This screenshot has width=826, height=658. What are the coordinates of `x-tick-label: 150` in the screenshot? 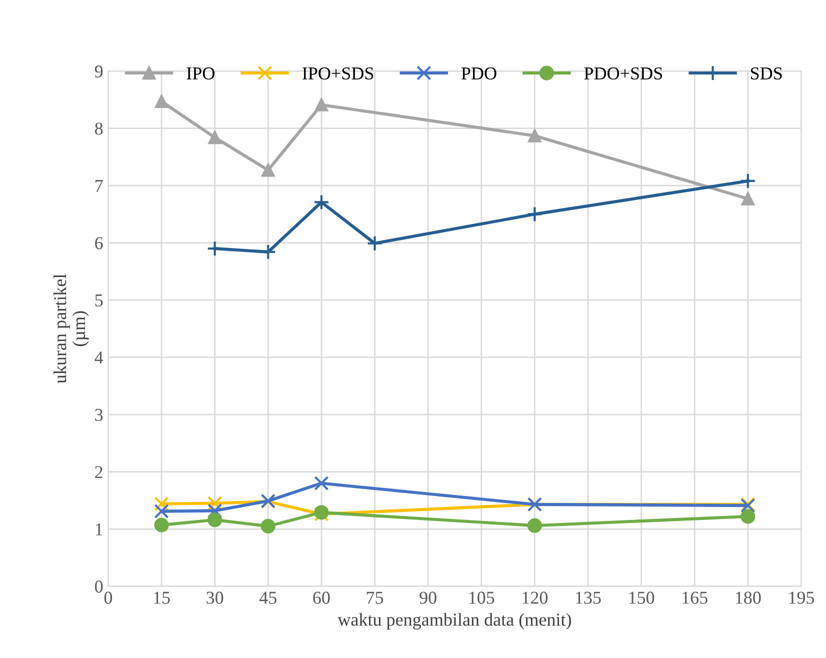 It's located at (641, 598).